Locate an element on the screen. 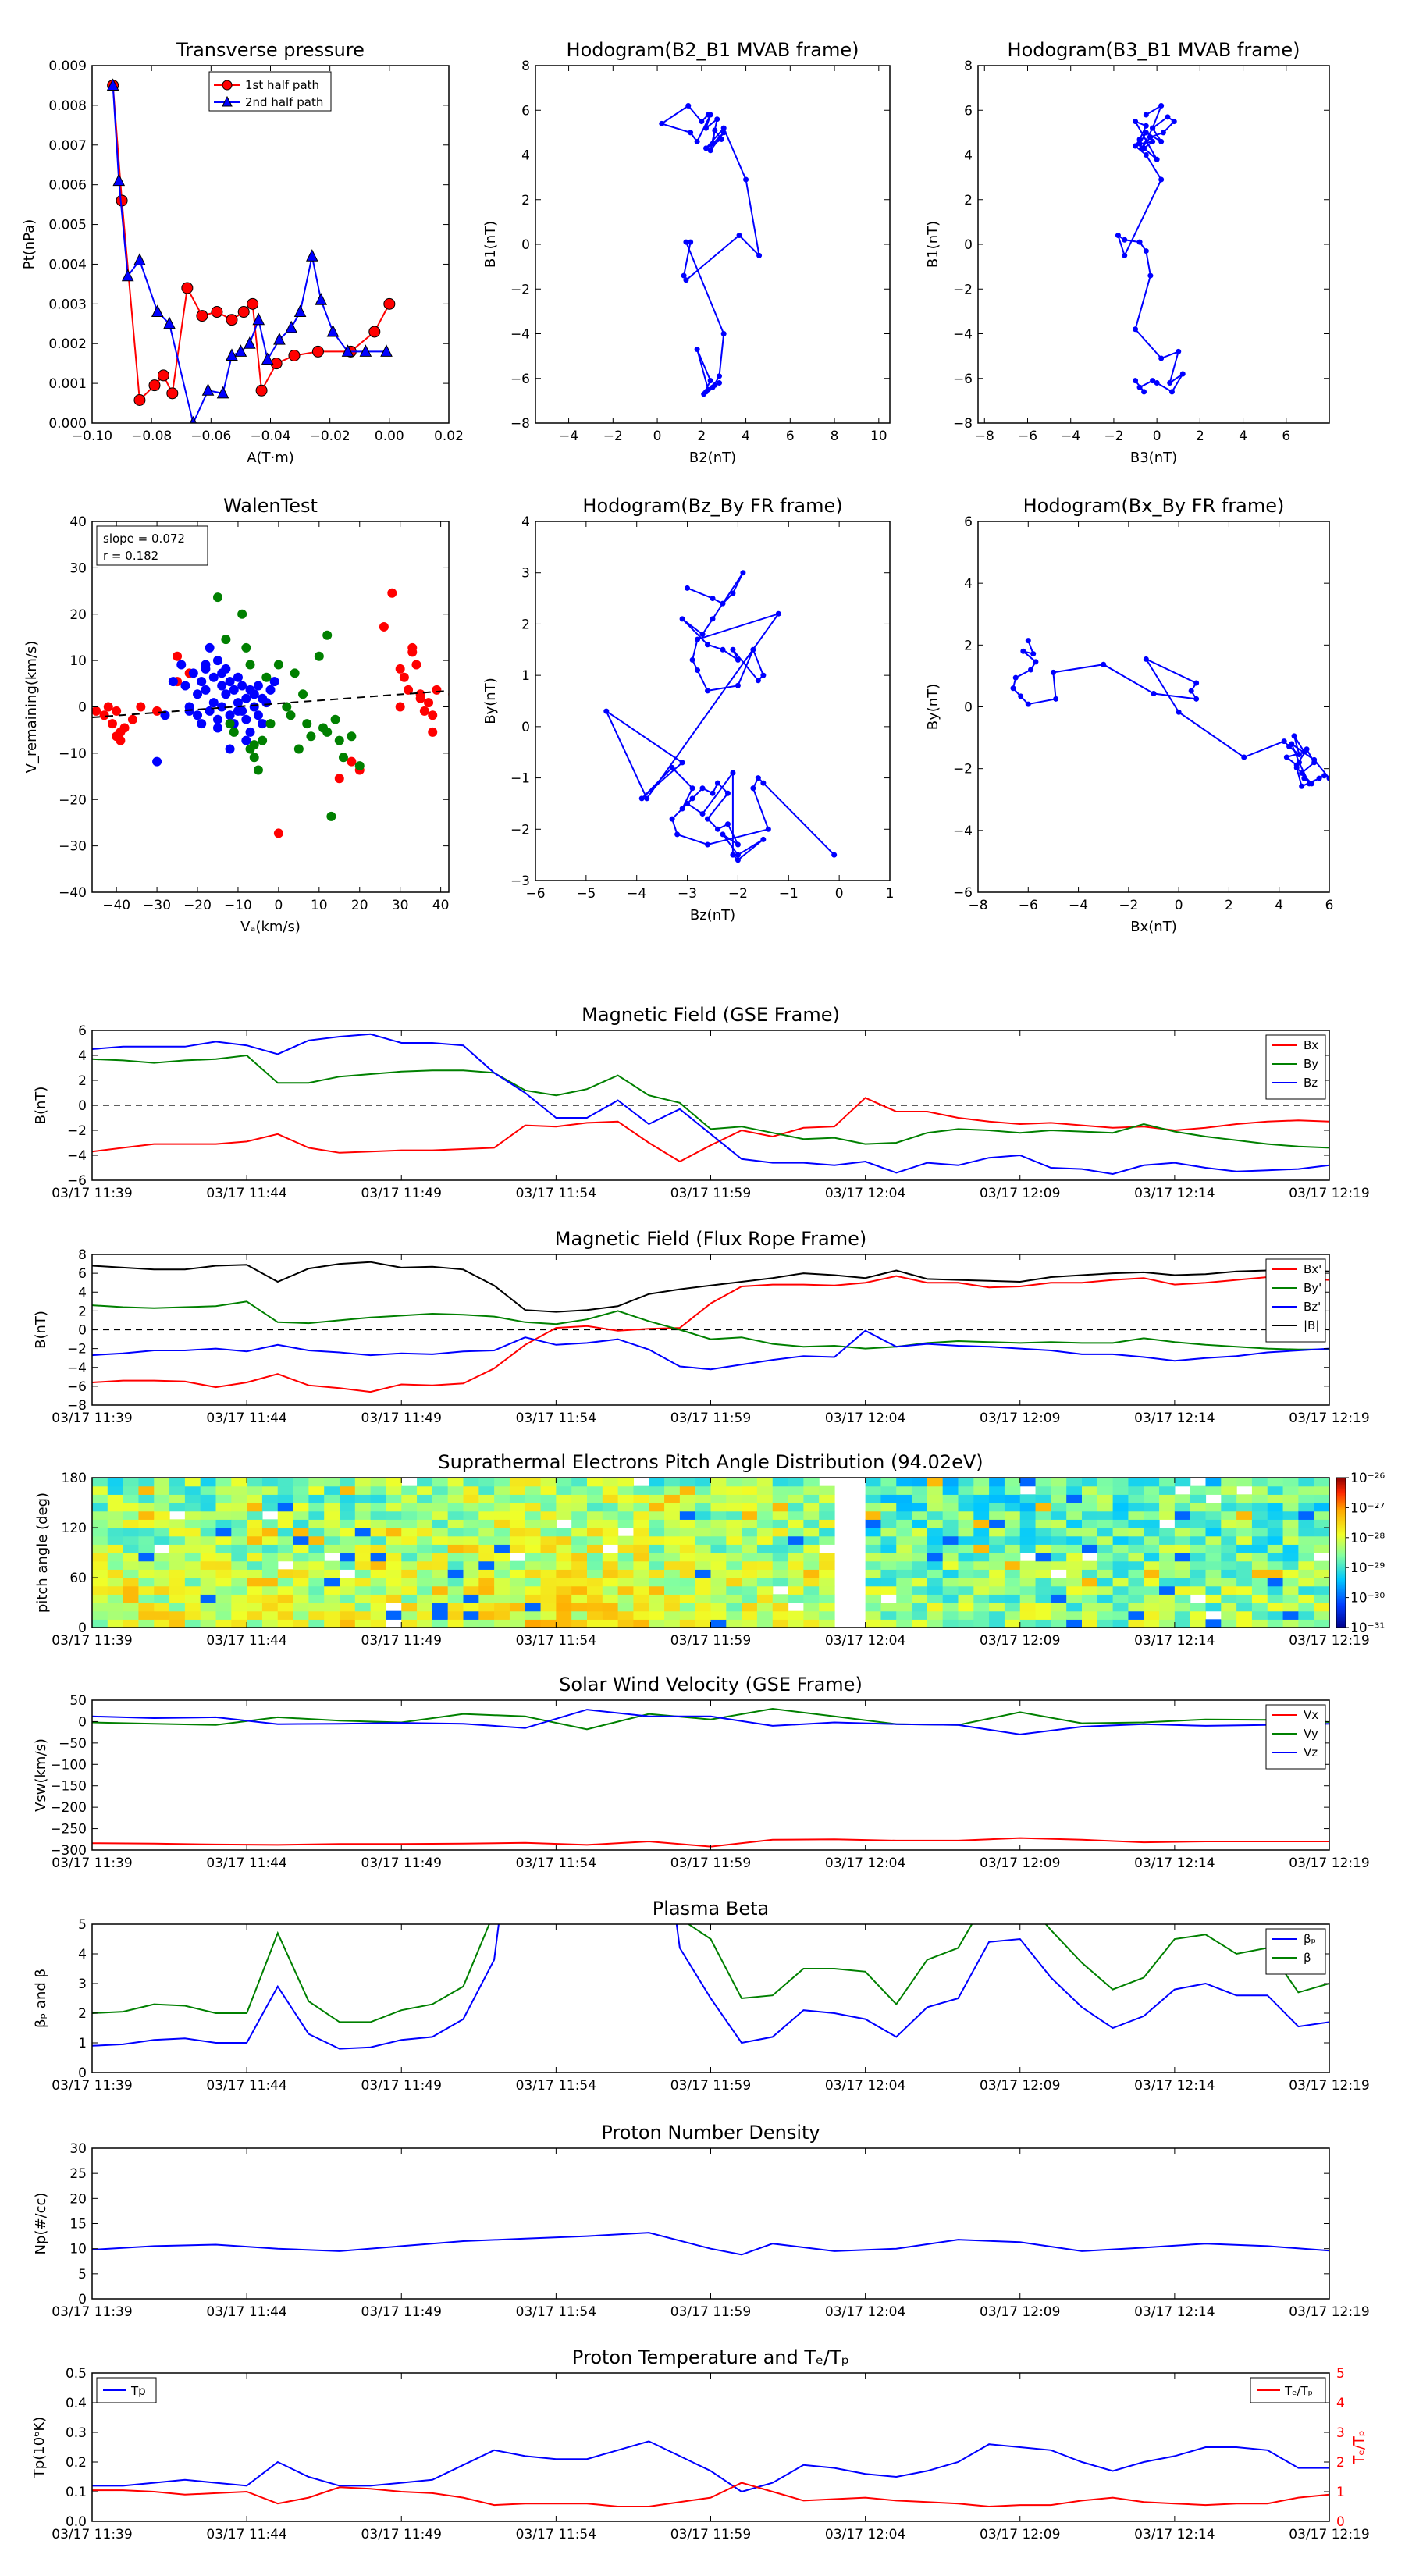 This screenshot has width=1405, height=2576. hodo_bzby-trace-point is located at coordinates (708, 691).